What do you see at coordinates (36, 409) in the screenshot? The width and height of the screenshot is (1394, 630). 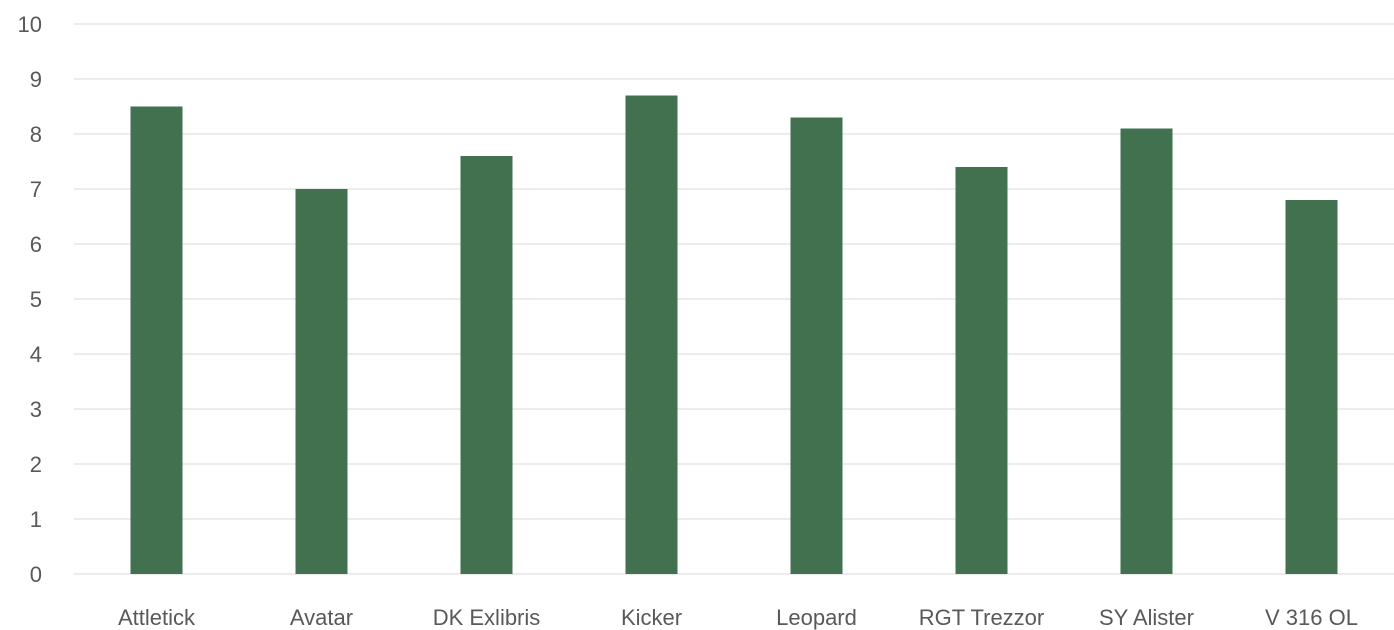 I see `y-tick-label: 3` at bounding box center [36, 409].